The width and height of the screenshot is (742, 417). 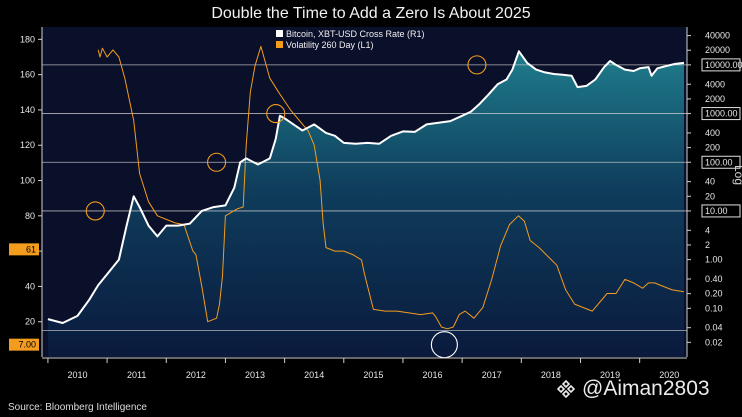 I want to click on right-tick-label: 100.00, so click(x=719, y=162).